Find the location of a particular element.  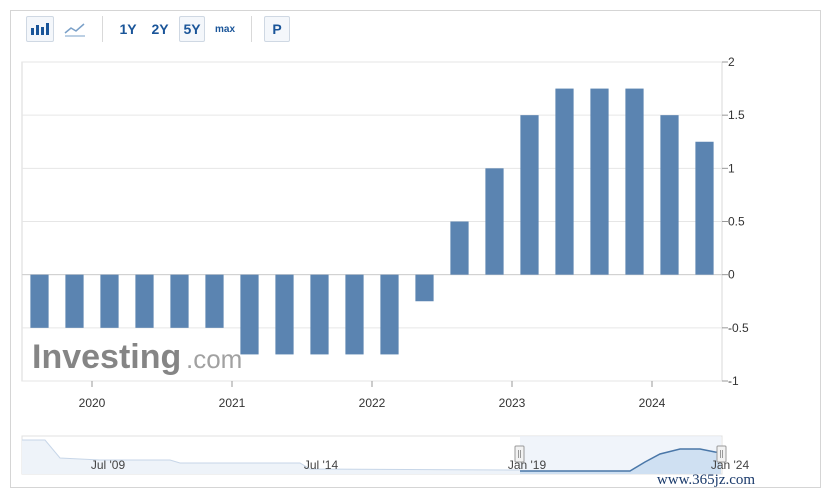

navigator-history-area is located at coordinates (271, 457).